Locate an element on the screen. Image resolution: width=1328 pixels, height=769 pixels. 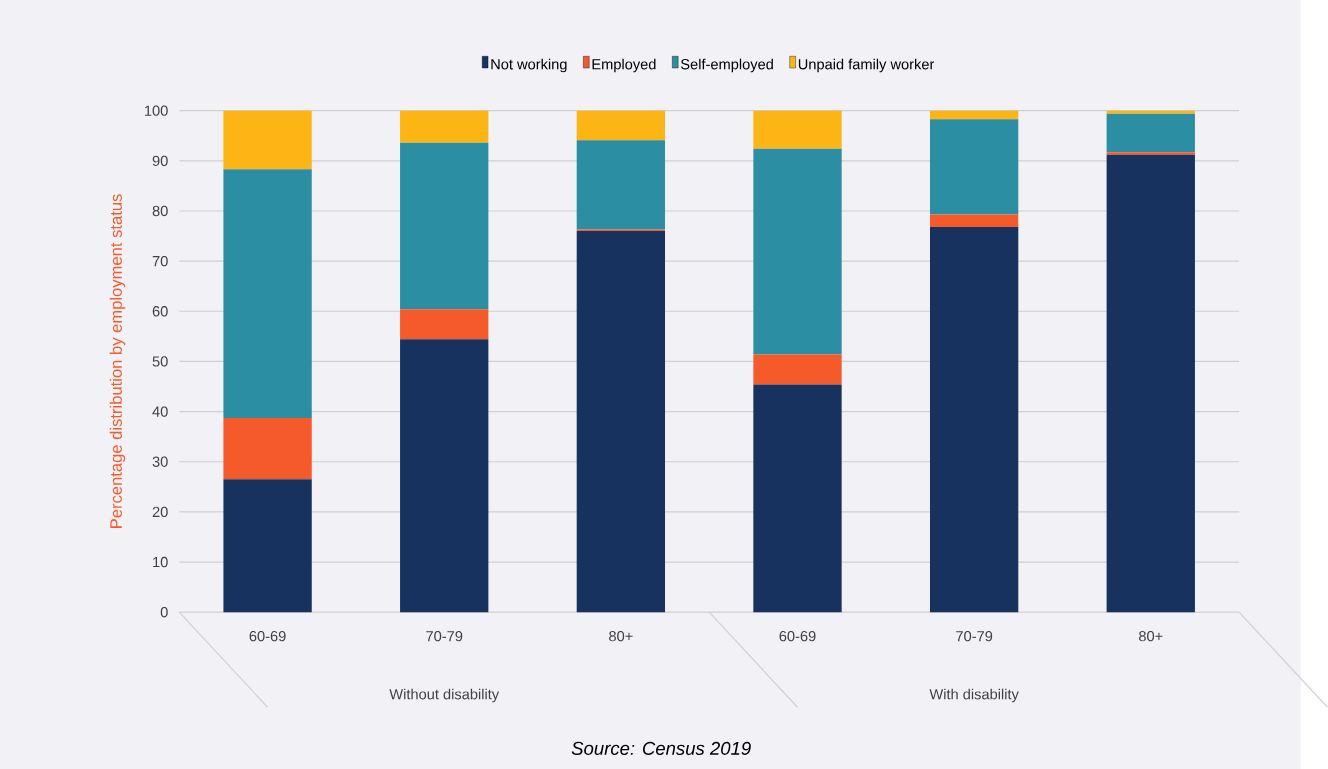
y-tick-label: 0 is located at coordinates (164, 612).